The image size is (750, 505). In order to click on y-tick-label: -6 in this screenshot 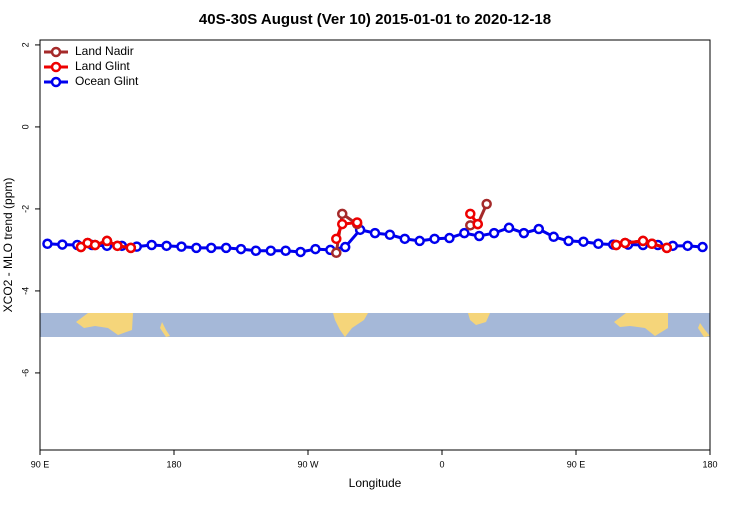, I will do `click(25, 373)`.